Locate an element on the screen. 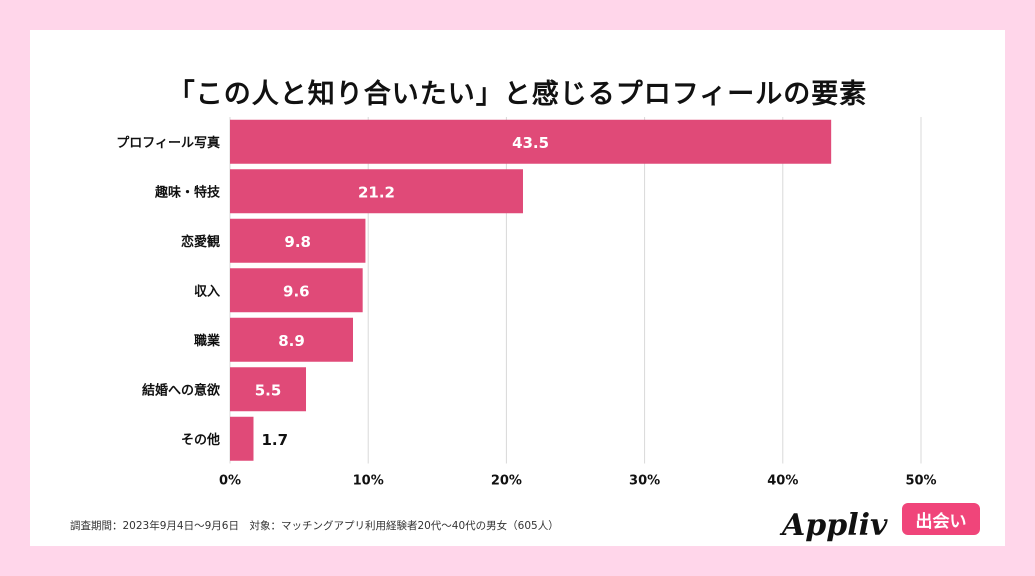 The height and width of the screenshot is (576, 1035). x-tick-label: 0% is located at coordinates (230, 481).